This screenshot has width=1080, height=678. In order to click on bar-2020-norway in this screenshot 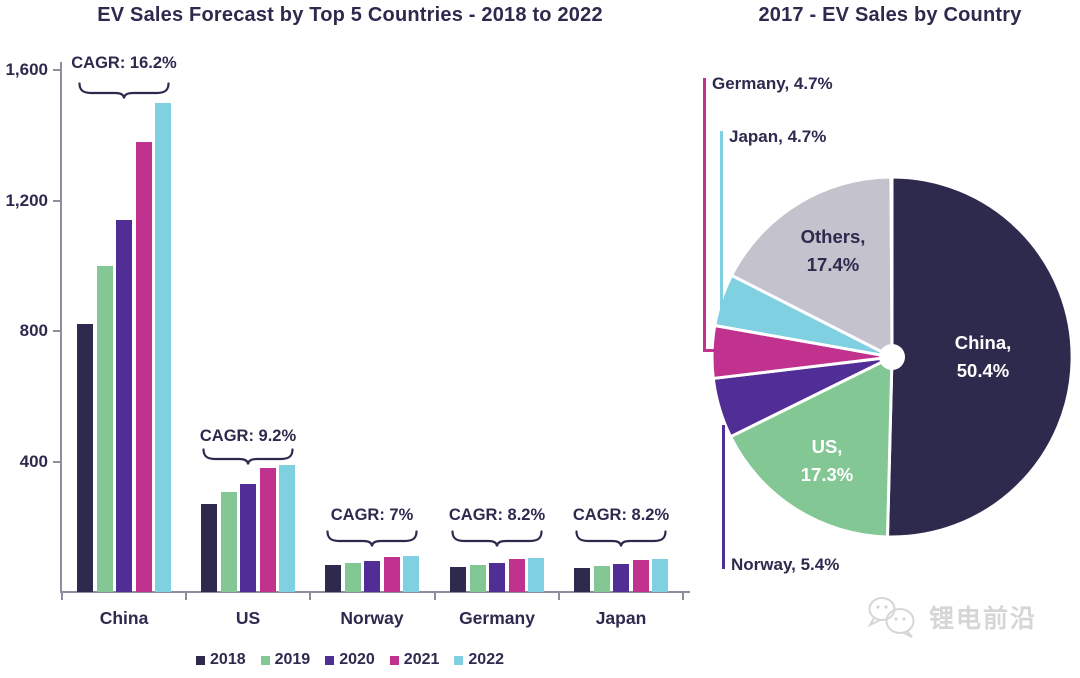, I will do `click(372, 576)`.